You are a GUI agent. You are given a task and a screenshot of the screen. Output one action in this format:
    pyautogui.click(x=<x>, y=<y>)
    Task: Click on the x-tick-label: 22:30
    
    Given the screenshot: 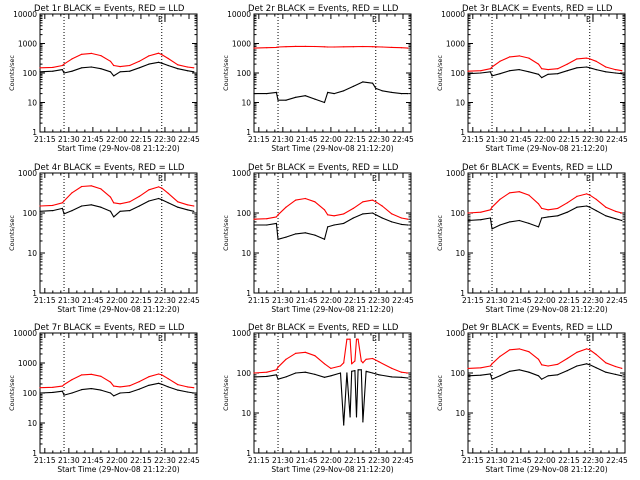 What is the action you would take?
    pyautogui.click(x=165, y=300)
    